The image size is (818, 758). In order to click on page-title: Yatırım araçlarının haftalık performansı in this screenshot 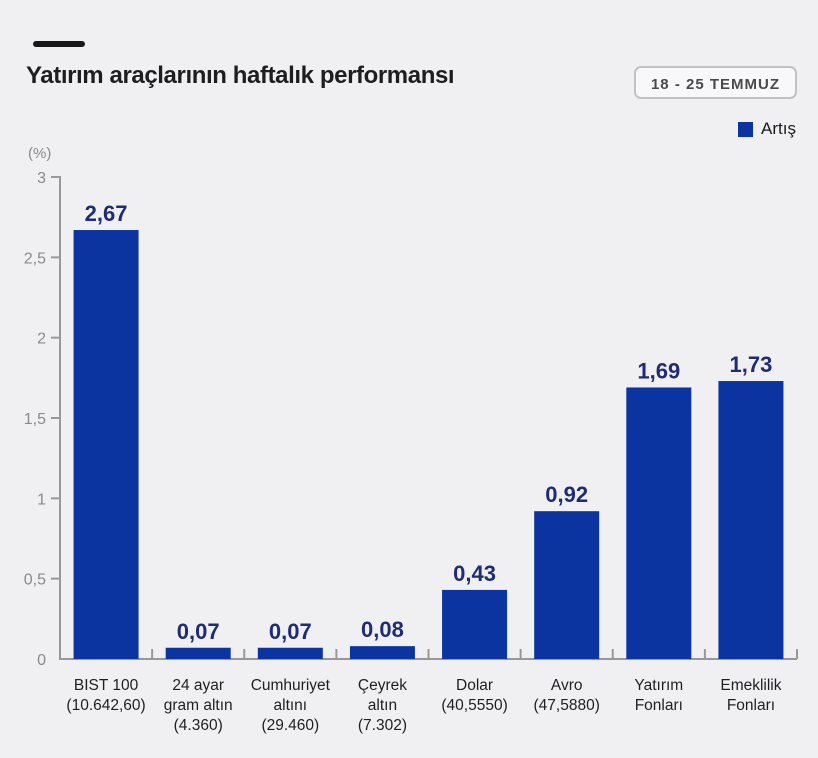, I will do `click(240, 75)`.